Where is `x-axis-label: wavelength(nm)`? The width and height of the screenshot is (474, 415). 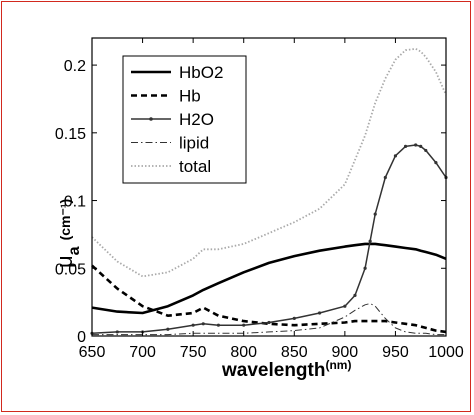 x-axis-label: wavelength(nm) is located at coordinates (286, 369).